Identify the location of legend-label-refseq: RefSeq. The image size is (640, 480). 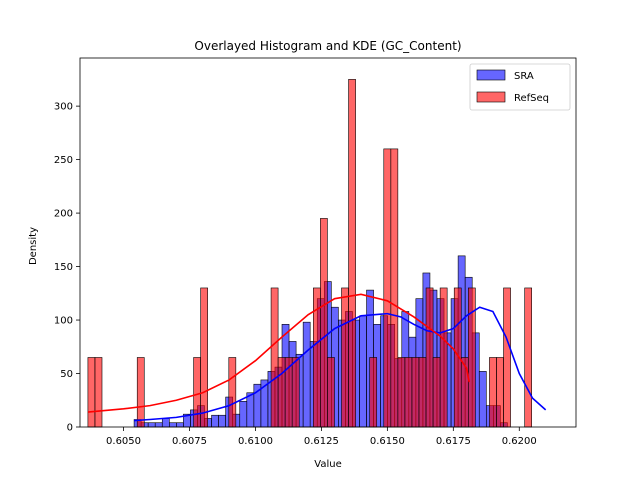
(531, 98).